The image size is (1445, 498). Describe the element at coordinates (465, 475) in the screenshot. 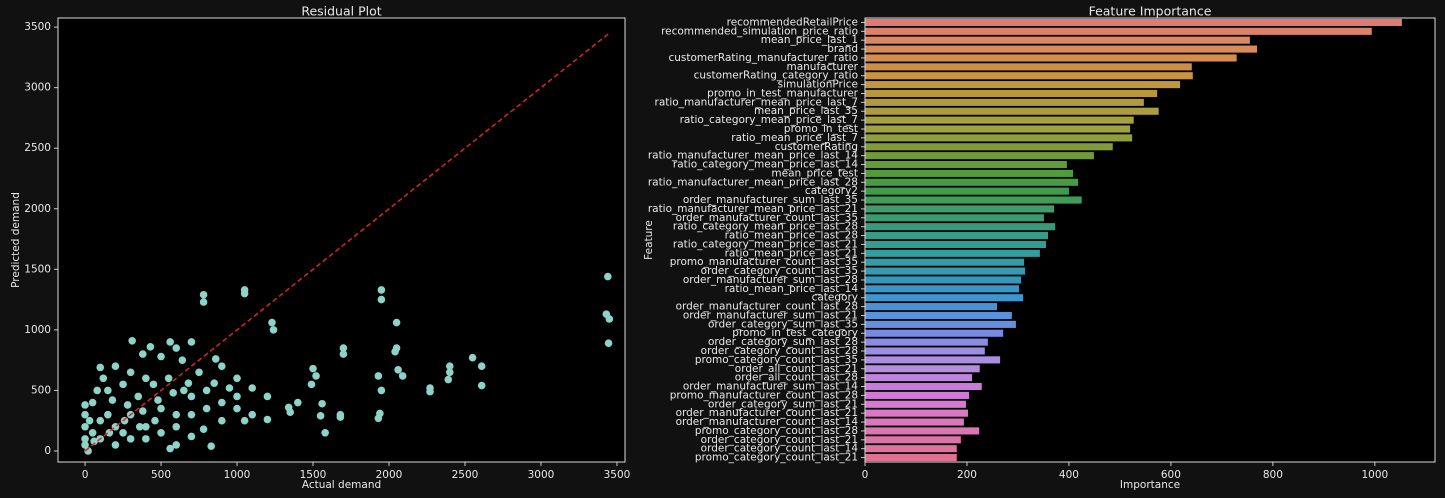

I see `x-tick-label: 2500` at that location.